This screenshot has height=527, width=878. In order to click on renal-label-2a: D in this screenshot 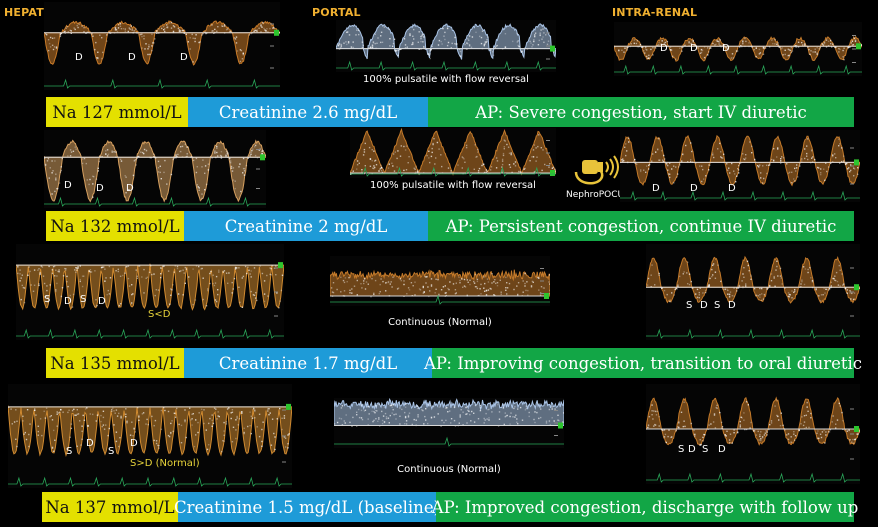, I will do `click(656, 188)`.